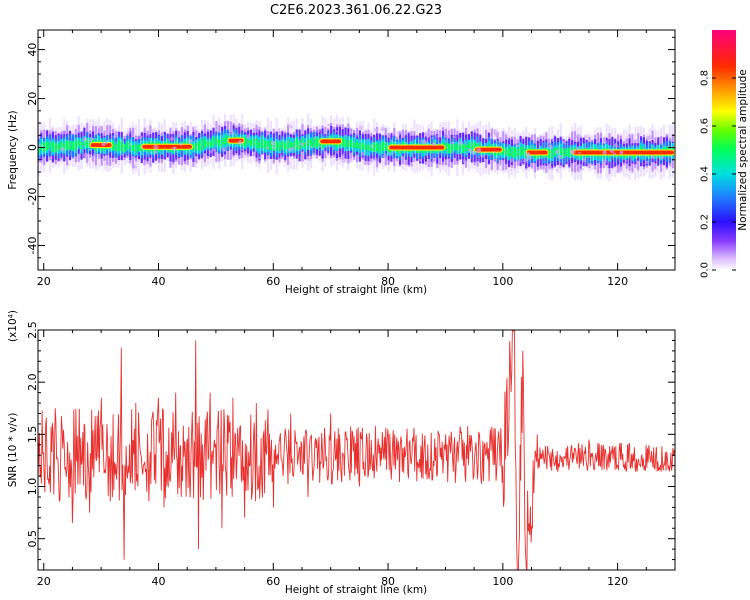 This screenshot has width=750, height=600. Describe the element at coordinates (13, 326) in the screenshot. I see `snr-y-multiplier: (x10⁴)` at that location.